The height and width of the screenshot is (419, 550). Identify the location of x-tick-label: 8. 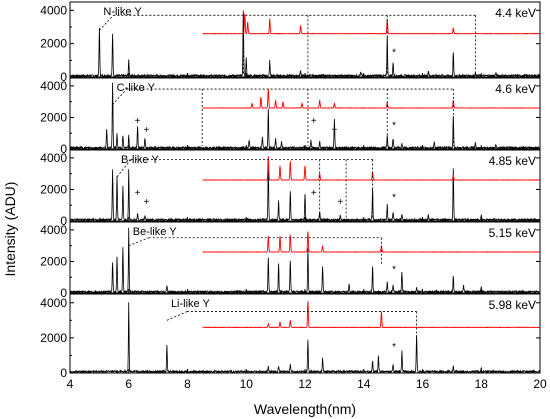
(187, 384).